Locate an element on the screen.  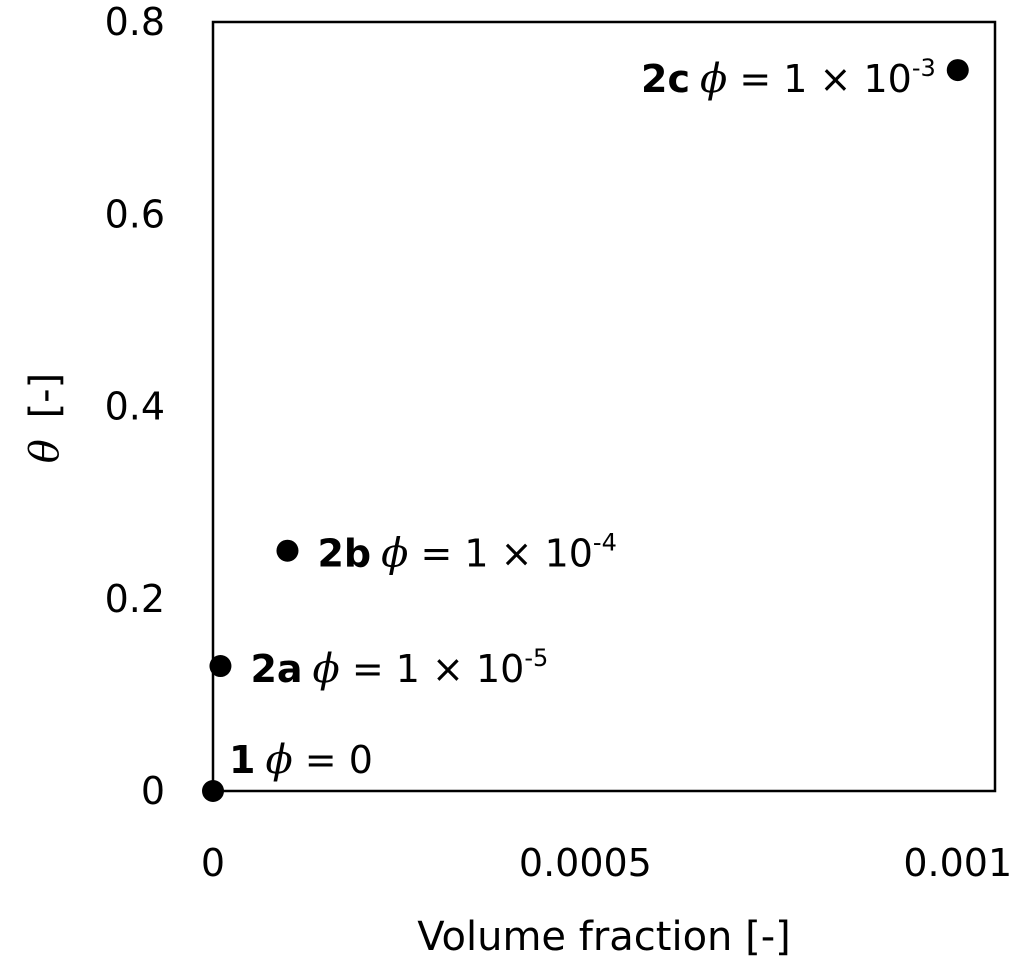
annotation-exponent: -4 is located at coordinates (605, 543).